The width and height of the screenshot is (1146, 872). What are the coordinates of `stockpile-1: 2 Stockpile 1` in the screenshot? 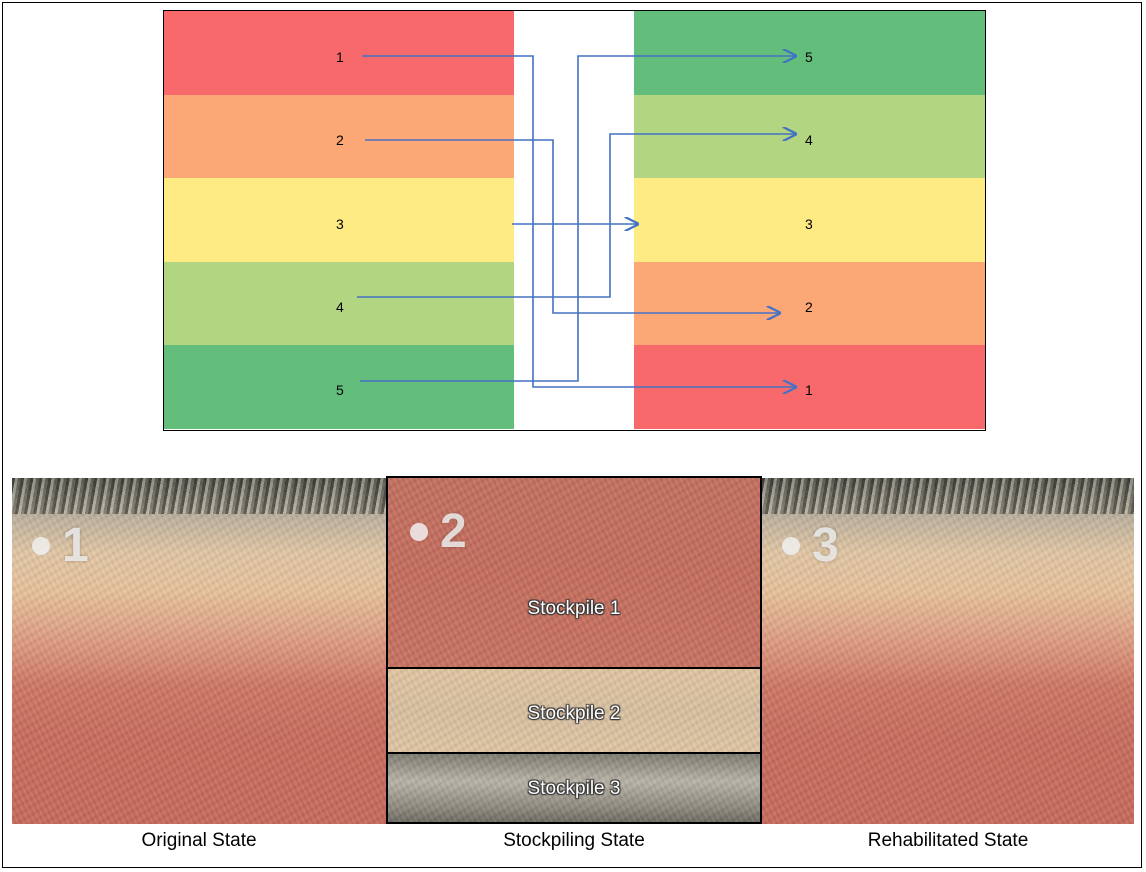 It's located at (574, 572).